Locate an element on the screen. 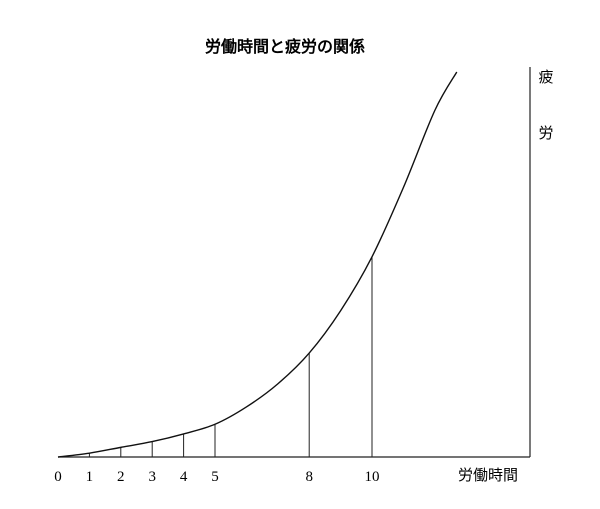  x-tick-label: 1 is located at coordinates (90, 477).